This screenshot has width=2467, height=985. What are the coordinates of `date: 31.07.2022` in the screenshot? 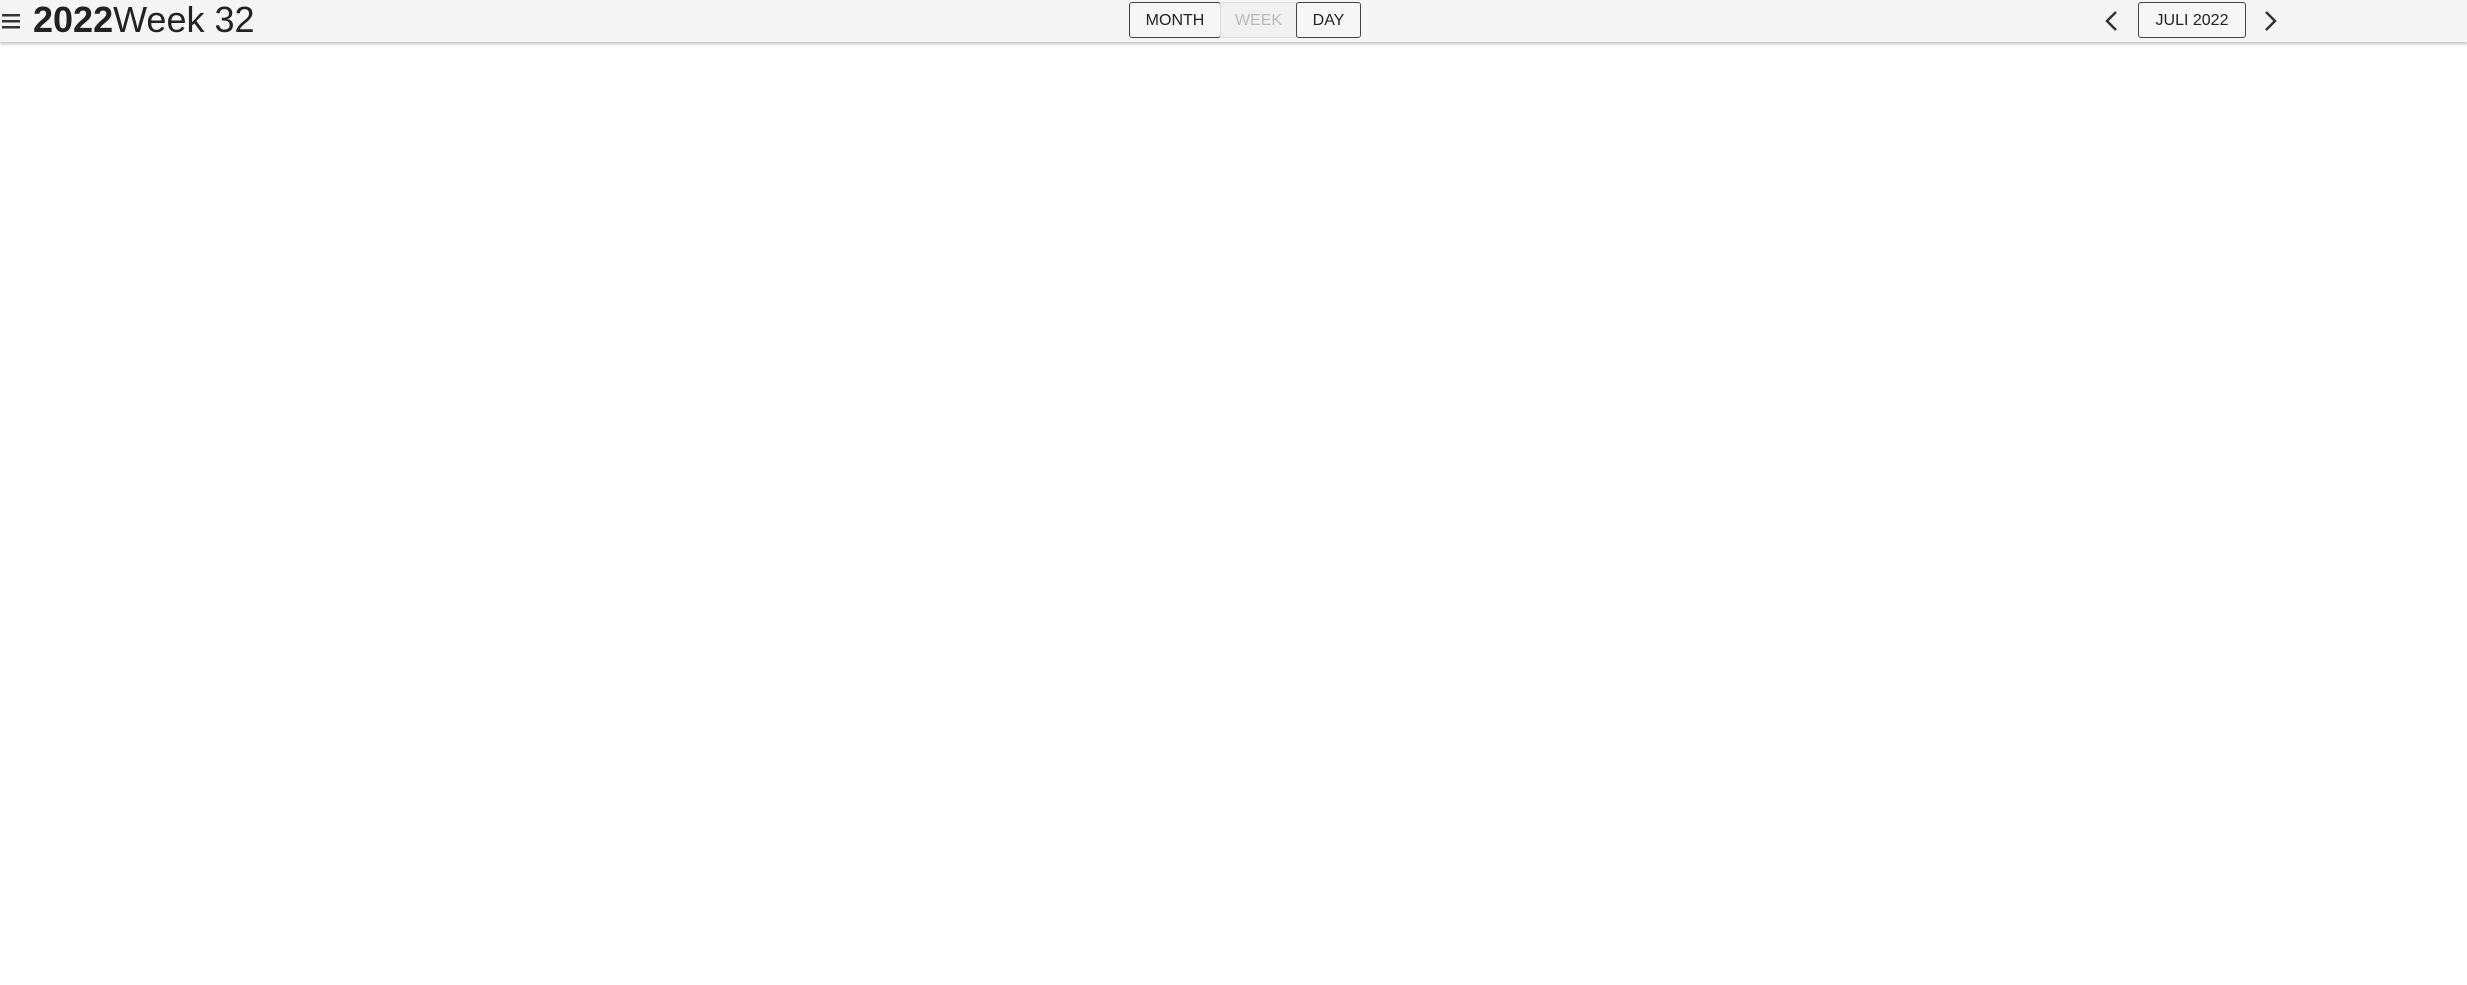 It's located at (405, 133).